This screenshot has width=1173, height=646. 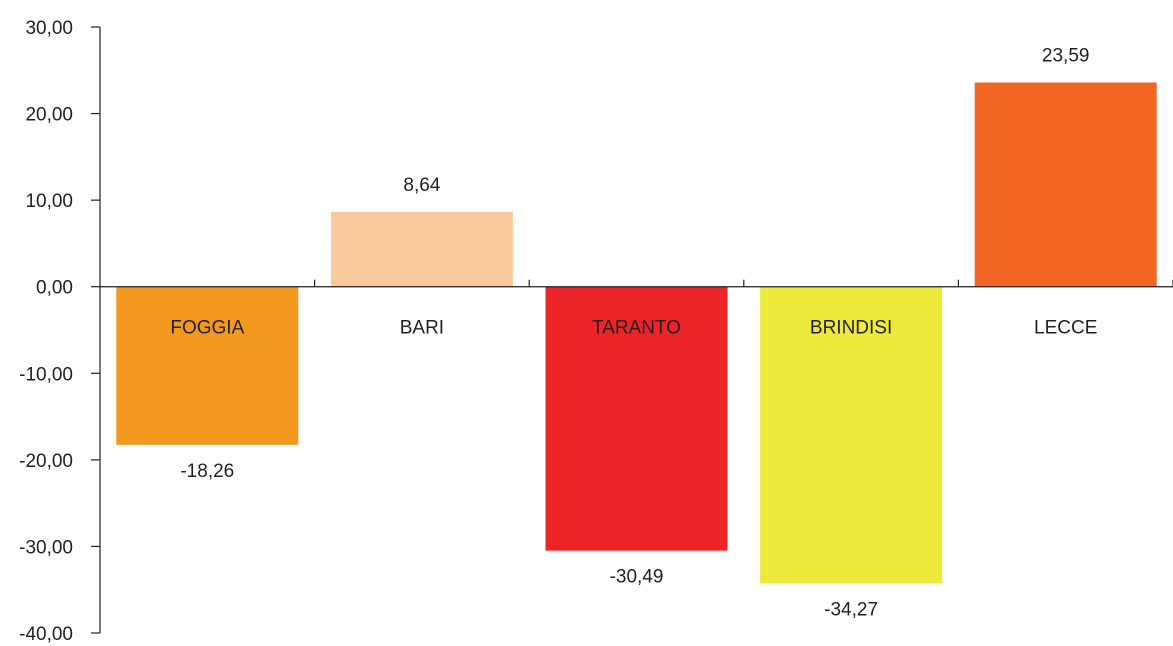 What do you see at coordinates (421, 185) in the screenshot?
I see `data-label: 8,64` at bounding box center [421, 185].